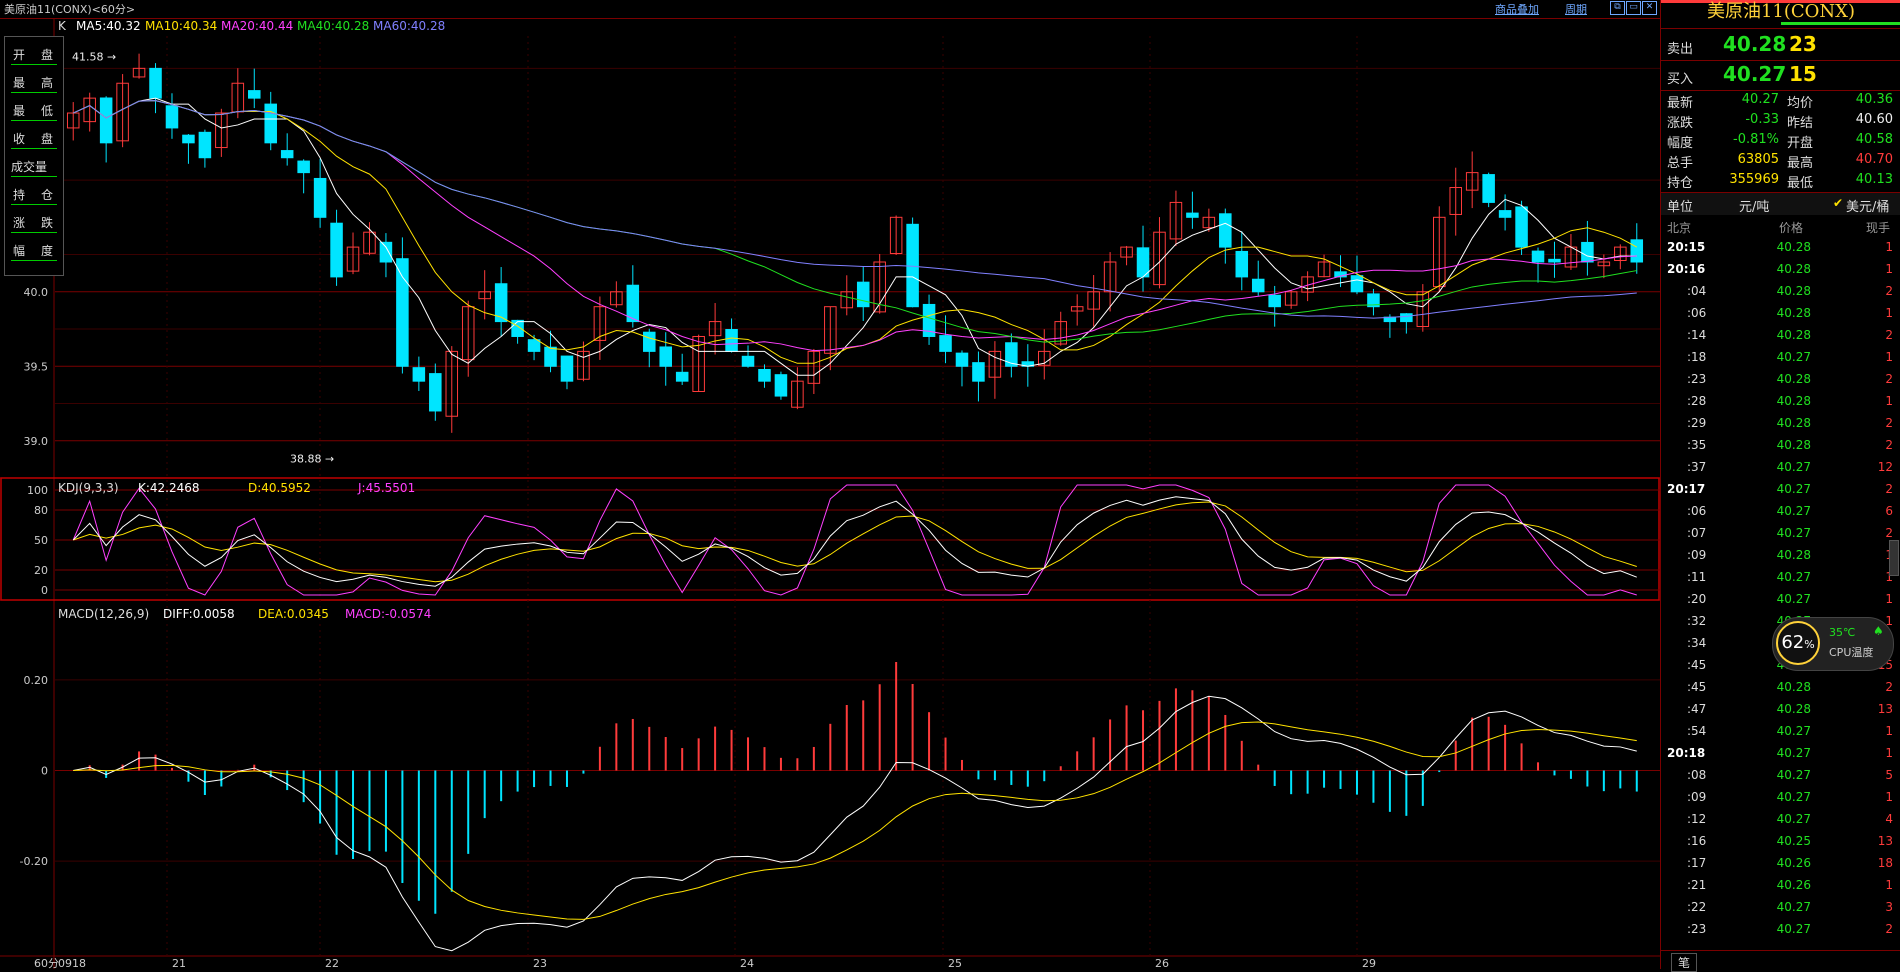 The height and width of the screenshot is (972, 1900). What do you see at coordinates (1889, 819) in the screenshot?
I see `tick-volume: 4` at bounding box center [1889, 819].